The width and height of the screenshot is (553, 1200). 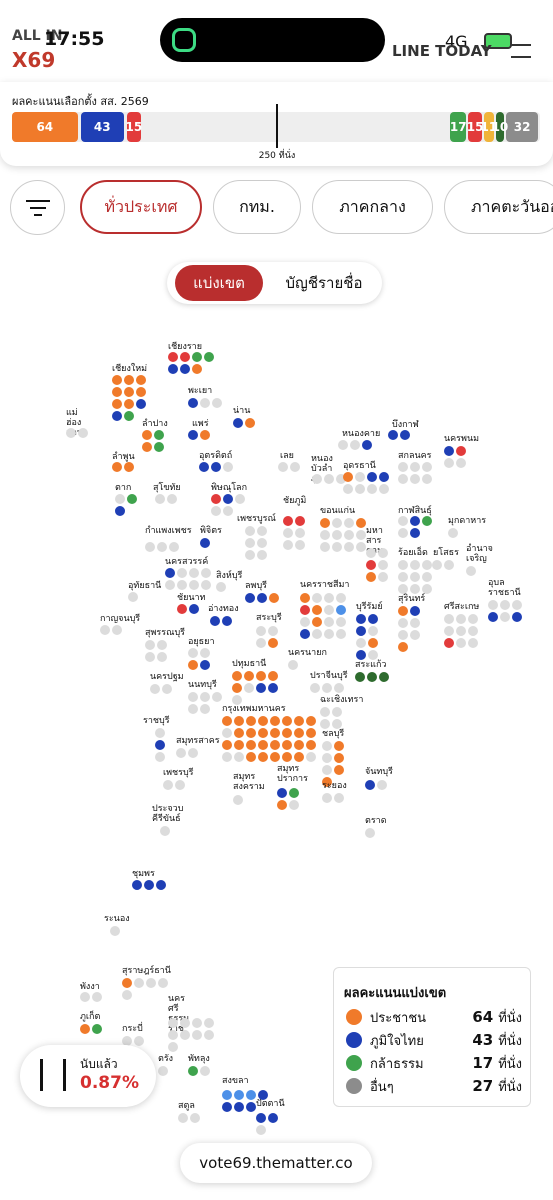 I want to click on menu, so click(x=521, y=51).